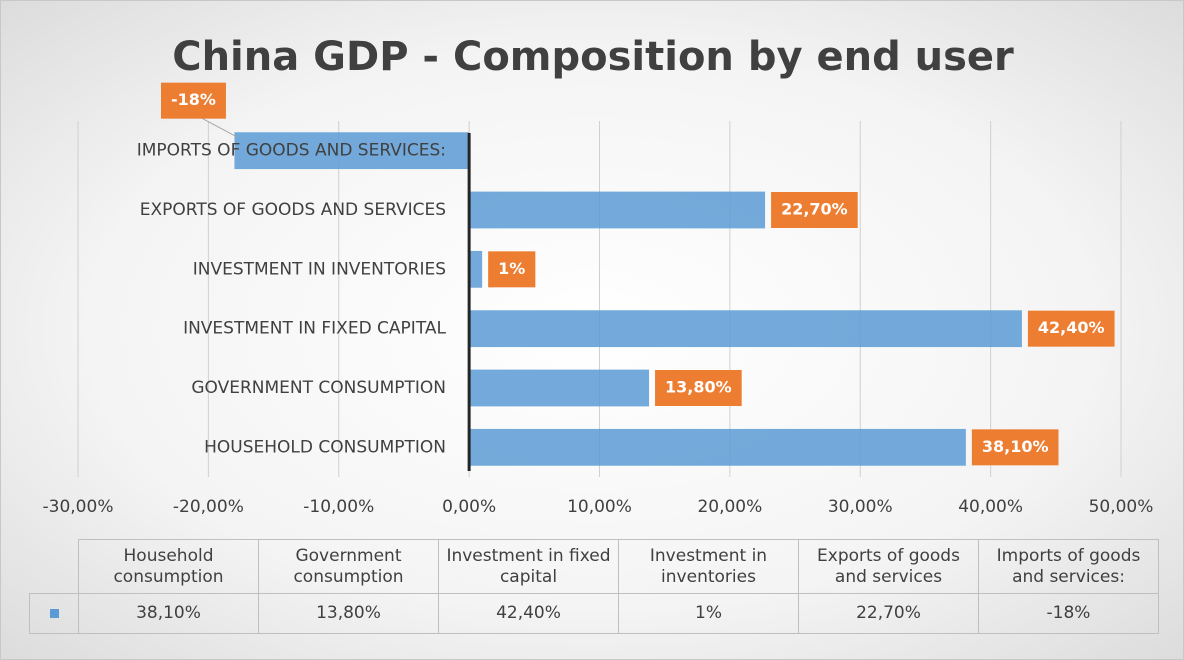  I want to click on table-header: Exports of goods and services, so click(888, 566).